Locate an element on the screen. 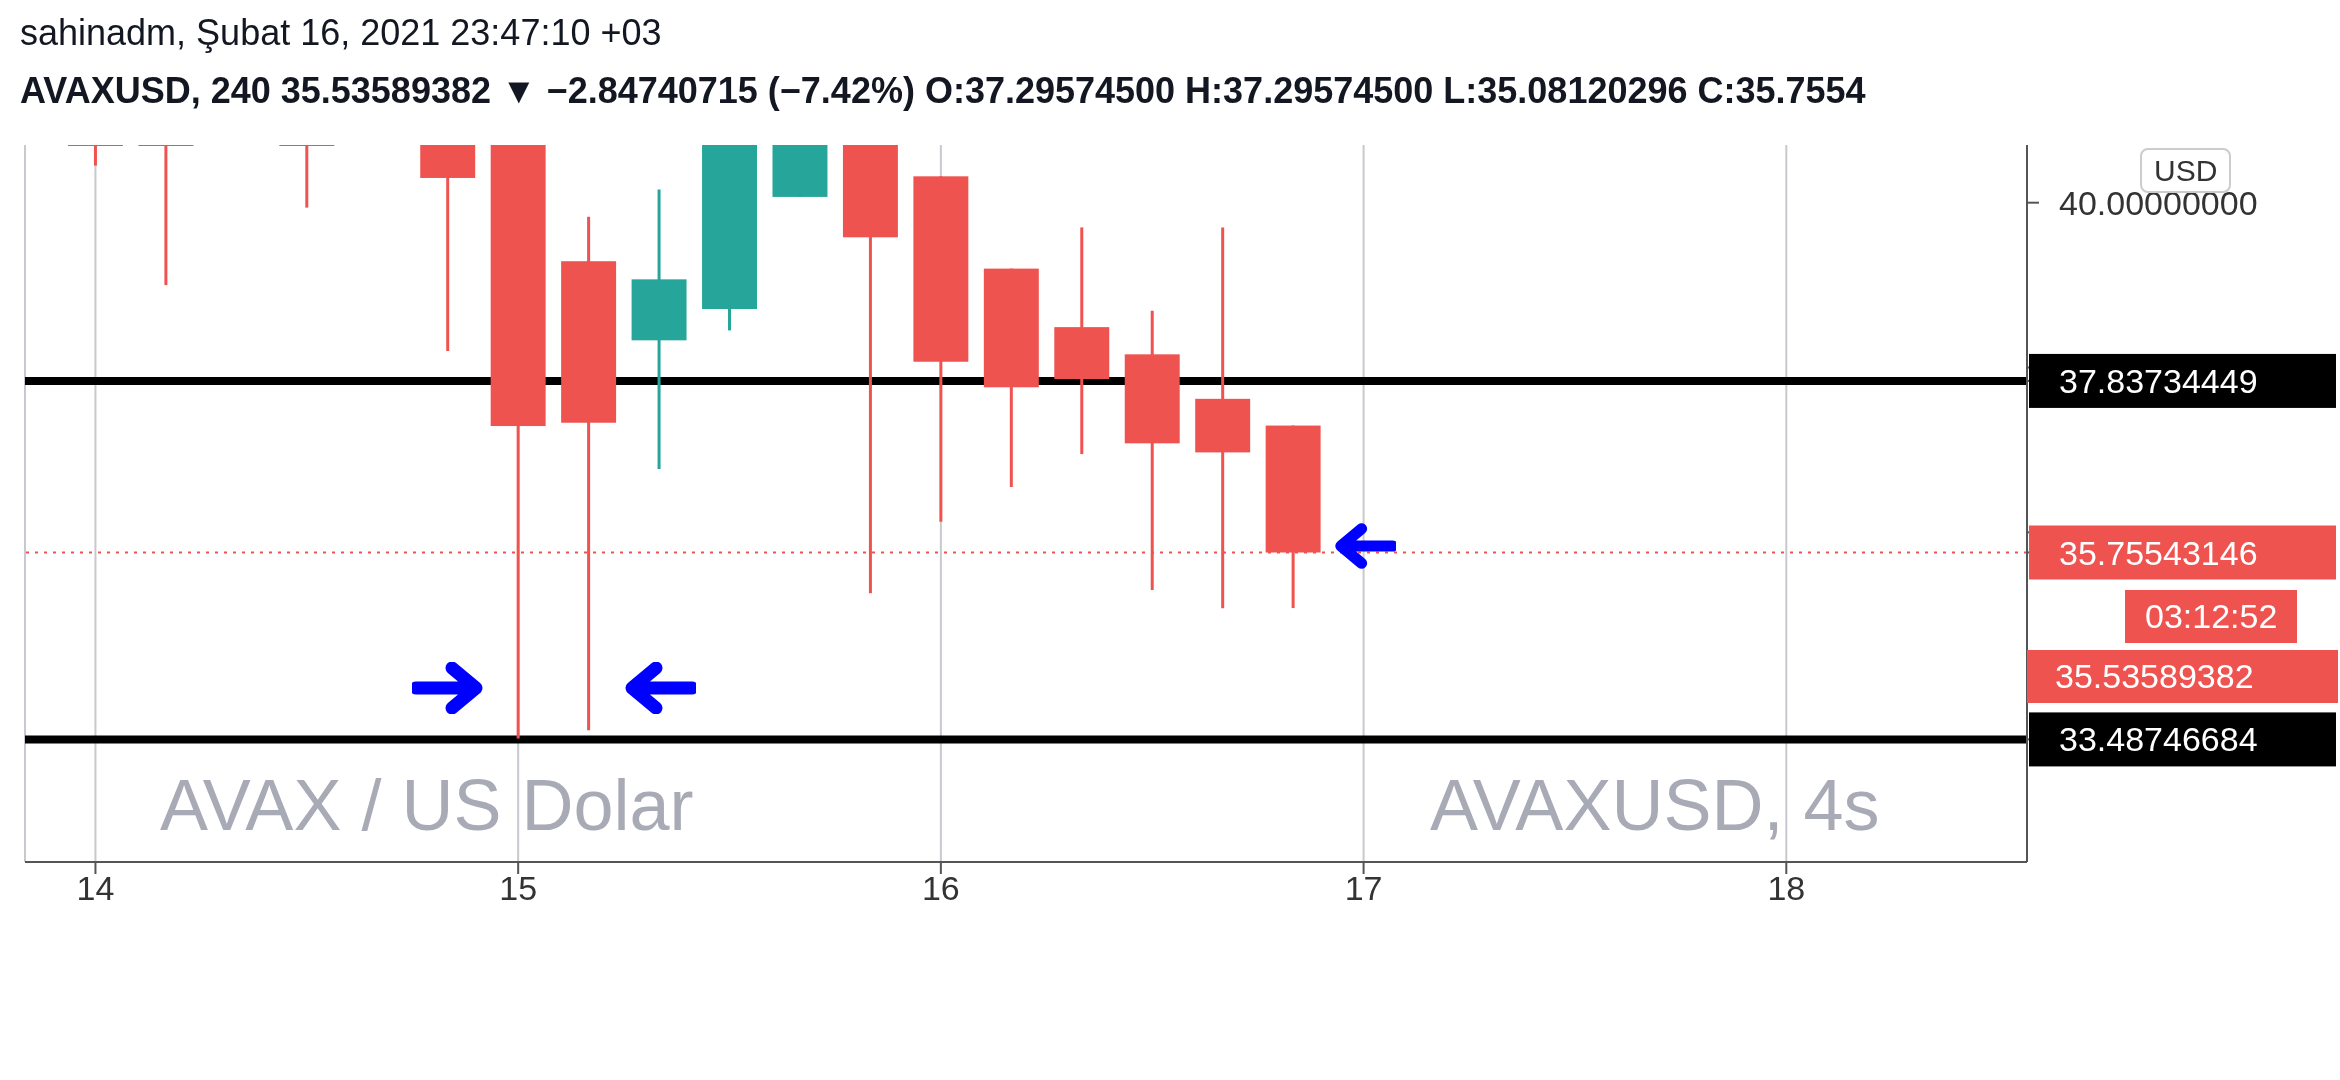 This screenshot has height=1080, width=2340. text: 03:12:52 is located at coordinates (2211, 617).